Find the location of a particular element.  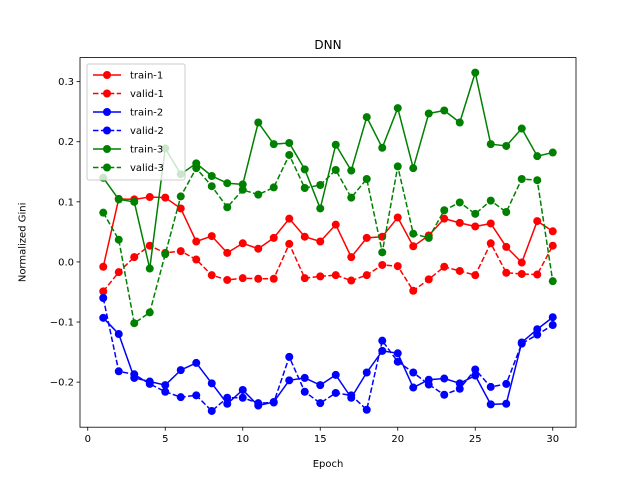

x-tick-label: 5 is located at coordinates (165, 439).